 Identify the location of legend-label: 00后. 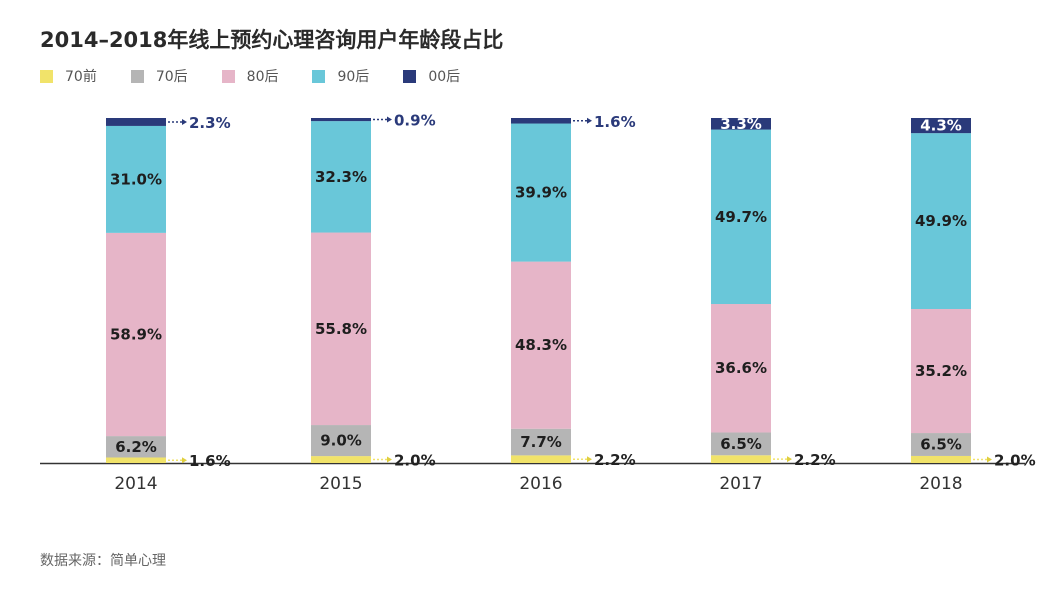
(444, 77).